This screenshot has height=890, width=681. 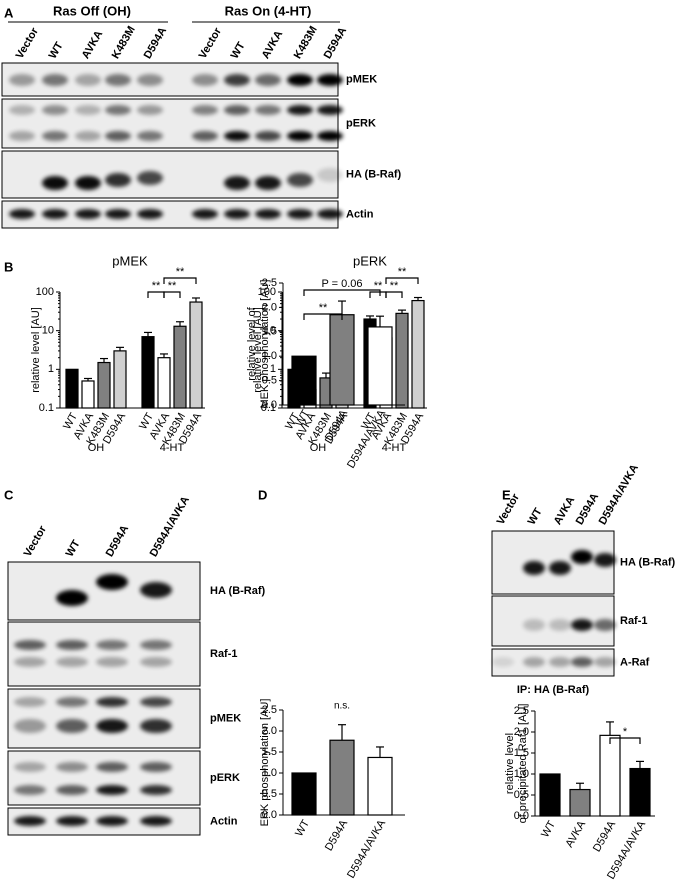 I want to click on x-tick-label: WT, so click(x=548, y=829).